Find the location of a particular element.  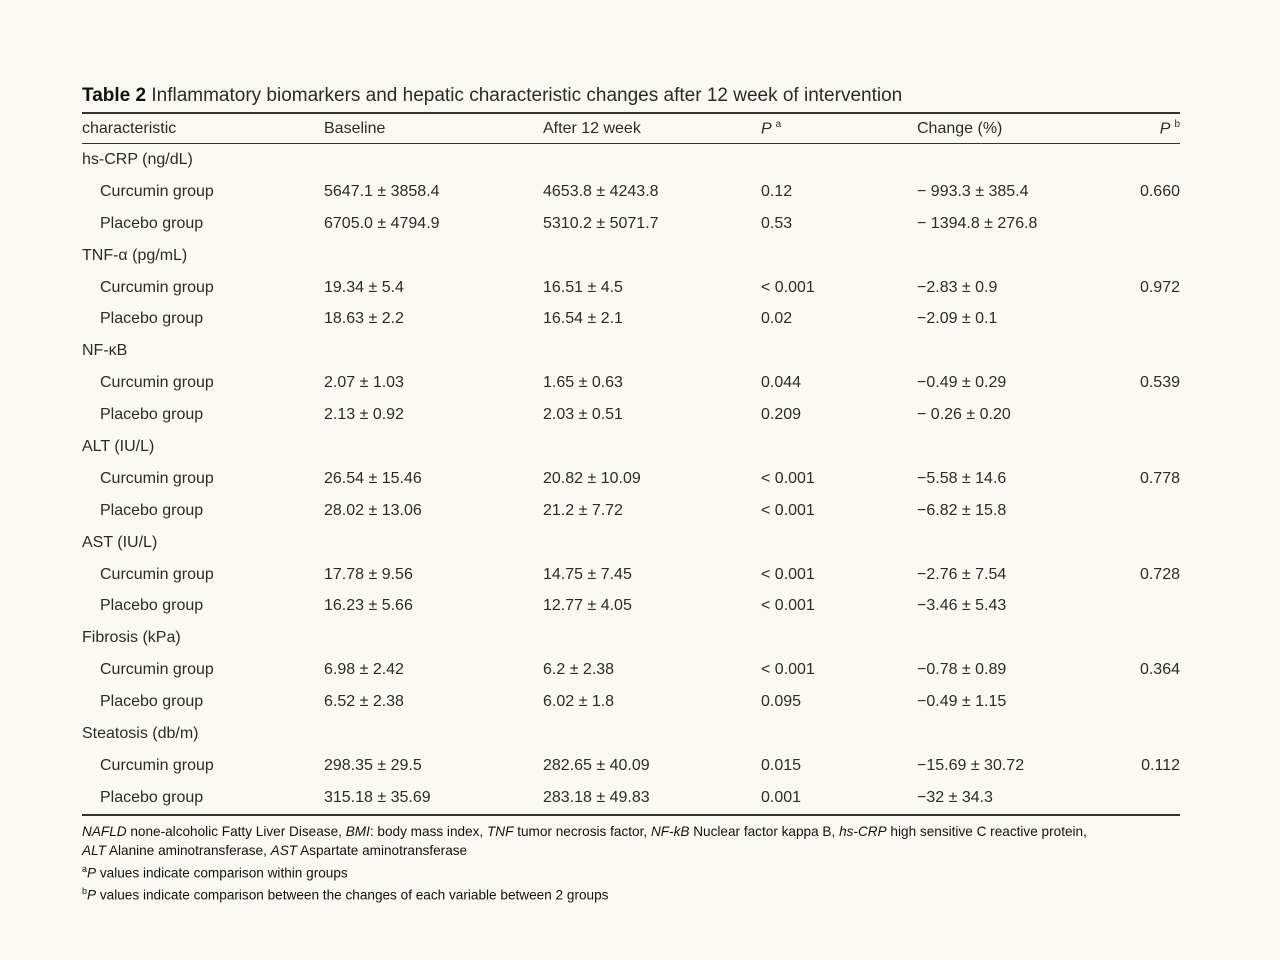

abbreviation-term: TNF is located at coordinates (500, 831).